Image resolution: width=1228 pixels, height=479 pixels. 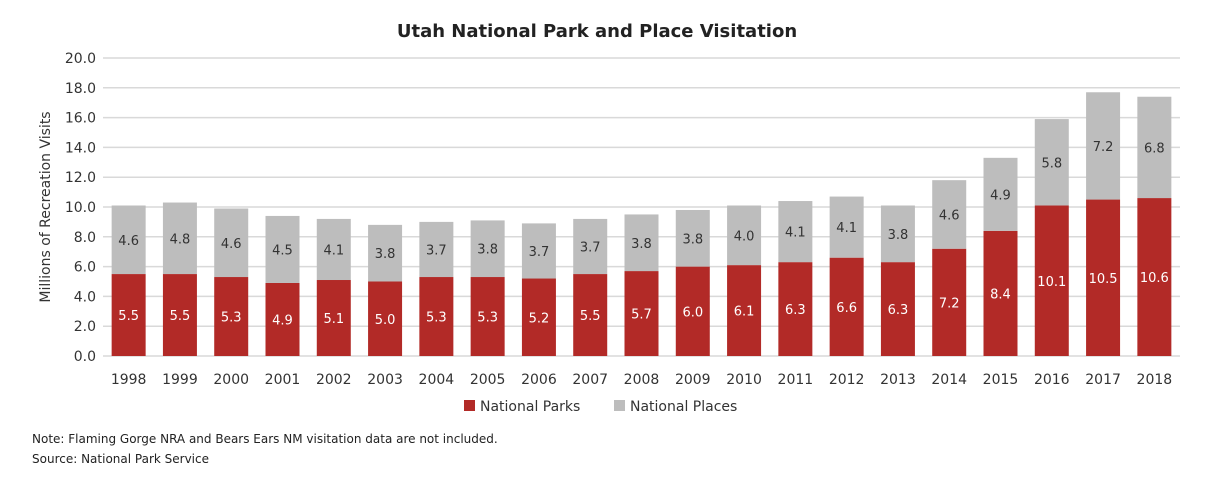 What do you see at coordinates (80, 59) in the screenshot?
I see `y-tick-label: 20.0` at bounding box center [80, 59].